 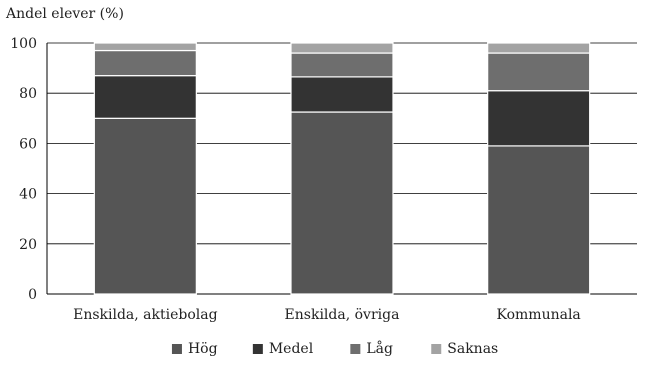 I want to click on legend-label: Medel, so click(x=291, y=349).